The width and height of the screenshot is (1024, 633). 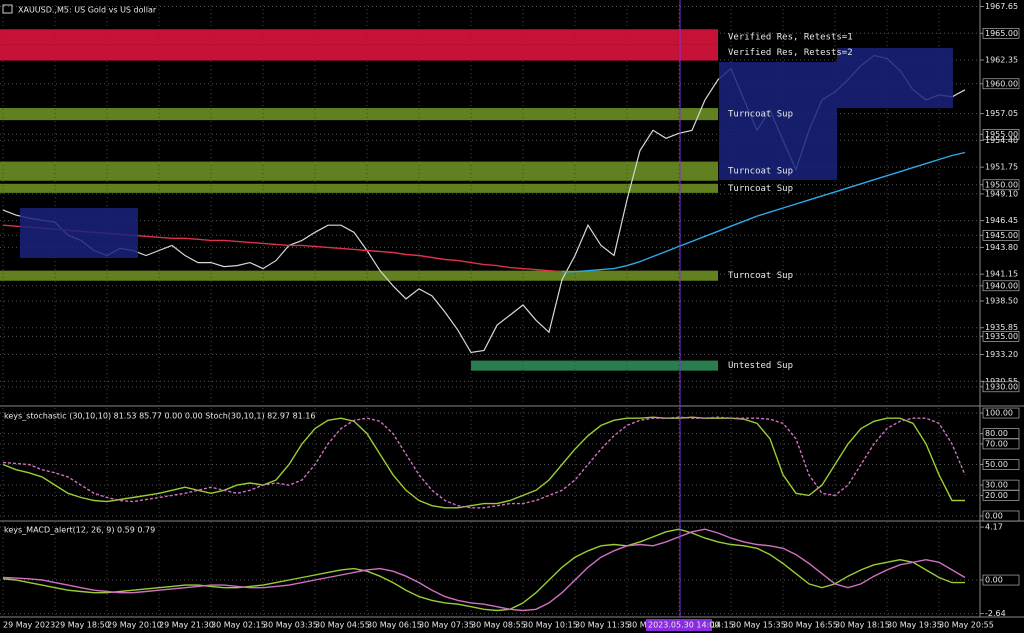 What do you see at coordinates (446, 625) in the screenshot?
I see `x-tick-label: 30 May 07:35` at bounding box center [446, 625].